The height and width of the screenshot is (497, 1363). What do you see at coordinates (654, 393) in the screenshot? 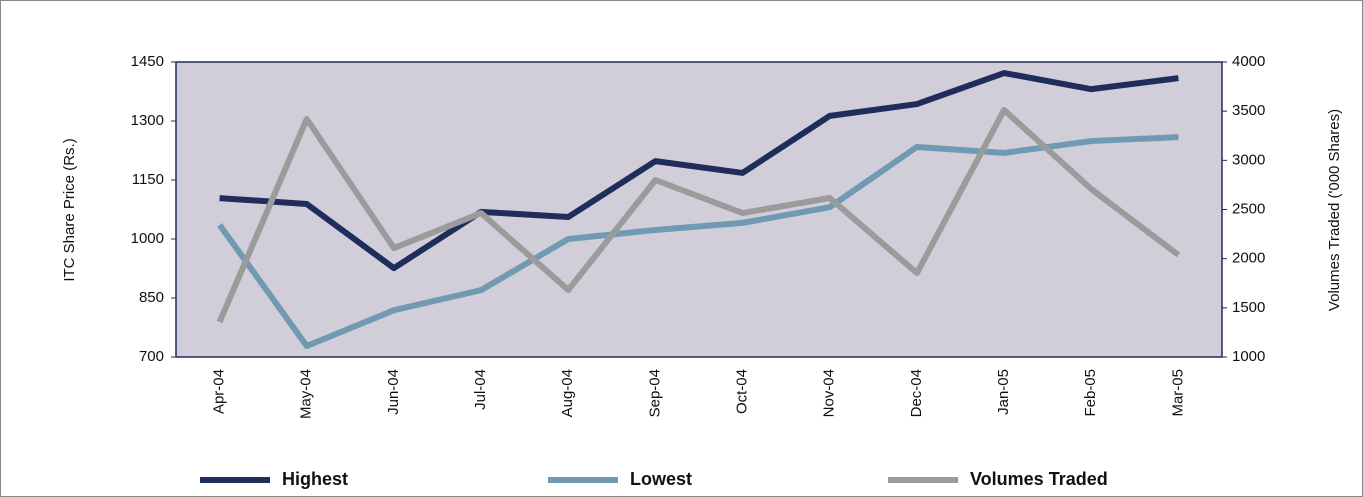
I see `x-tick-label: Sep-04` at bounding box center [654, 393].